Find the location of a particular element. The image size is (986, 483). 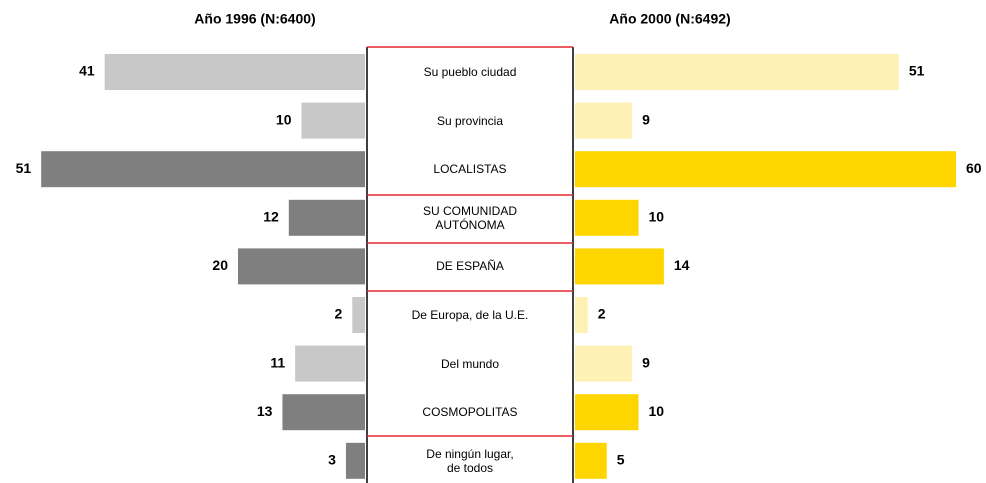

category-label: COSMOPOLITAS is located at coordinates (470, 412).